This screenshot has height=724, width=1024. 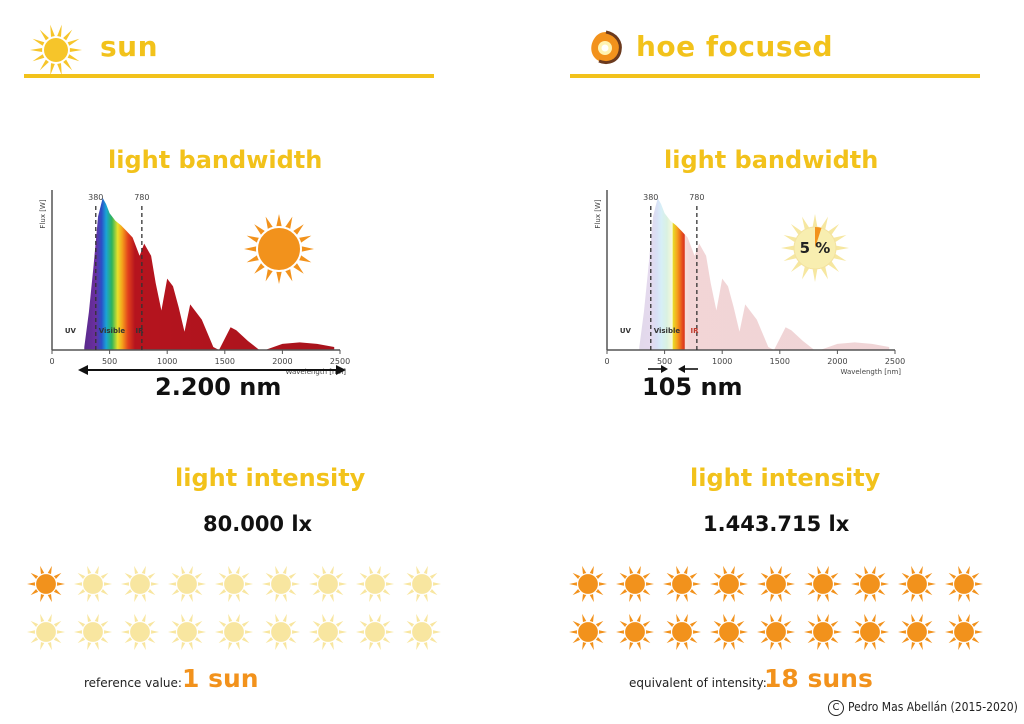 What do you see at coordinates (229, 76) in the screenshot?
I see `title-underline-left` at bounding box center [229, 76].